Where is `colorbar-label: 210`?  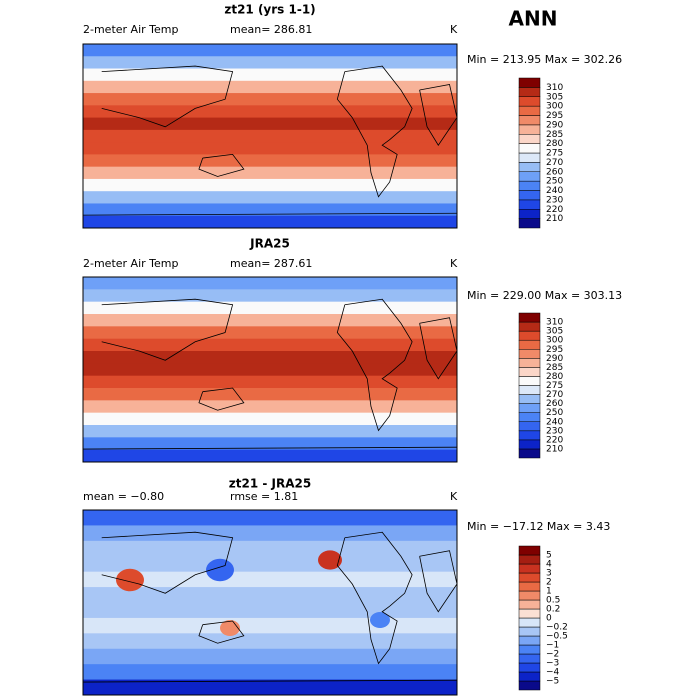
colorbar-label: 210 is located at coordinates (554, 219).